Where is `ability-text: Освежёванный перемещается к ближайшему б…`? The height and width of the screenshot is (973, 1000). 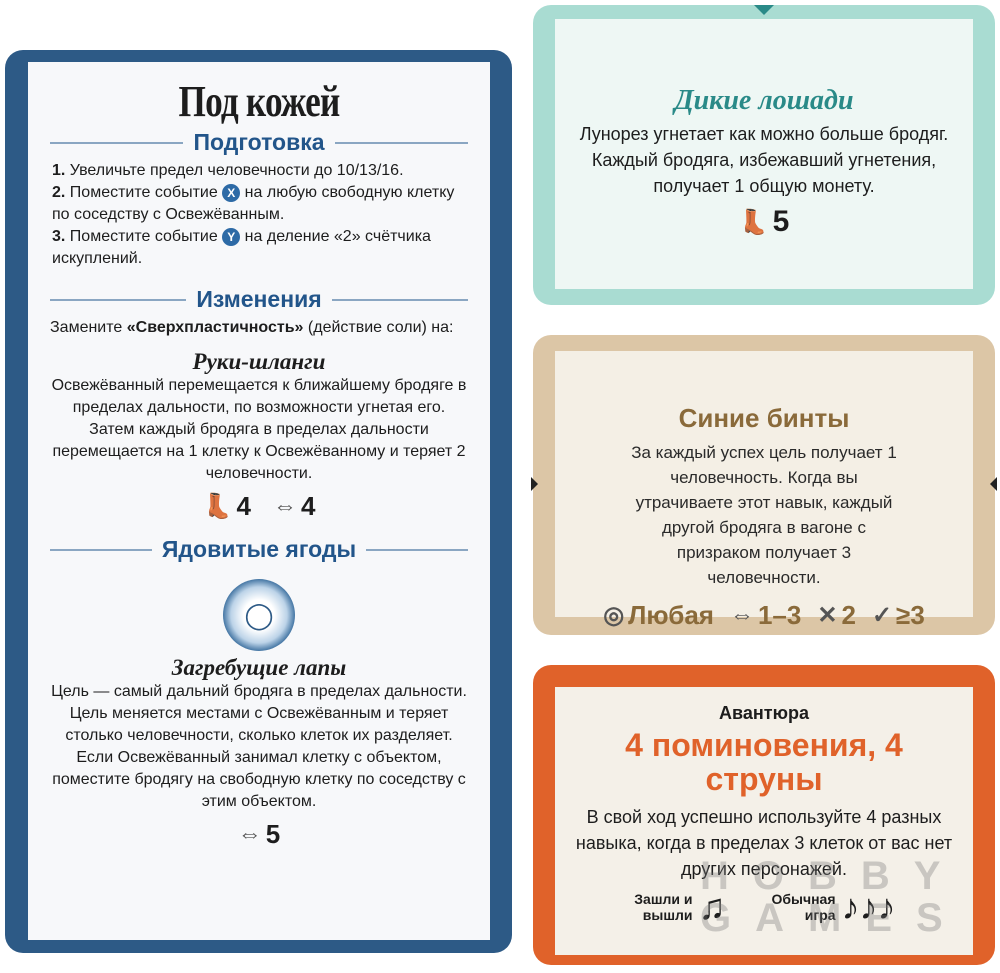 ability-text: Освежёванный перемещается к ближайшему б… is located at coordinates (259, 429).